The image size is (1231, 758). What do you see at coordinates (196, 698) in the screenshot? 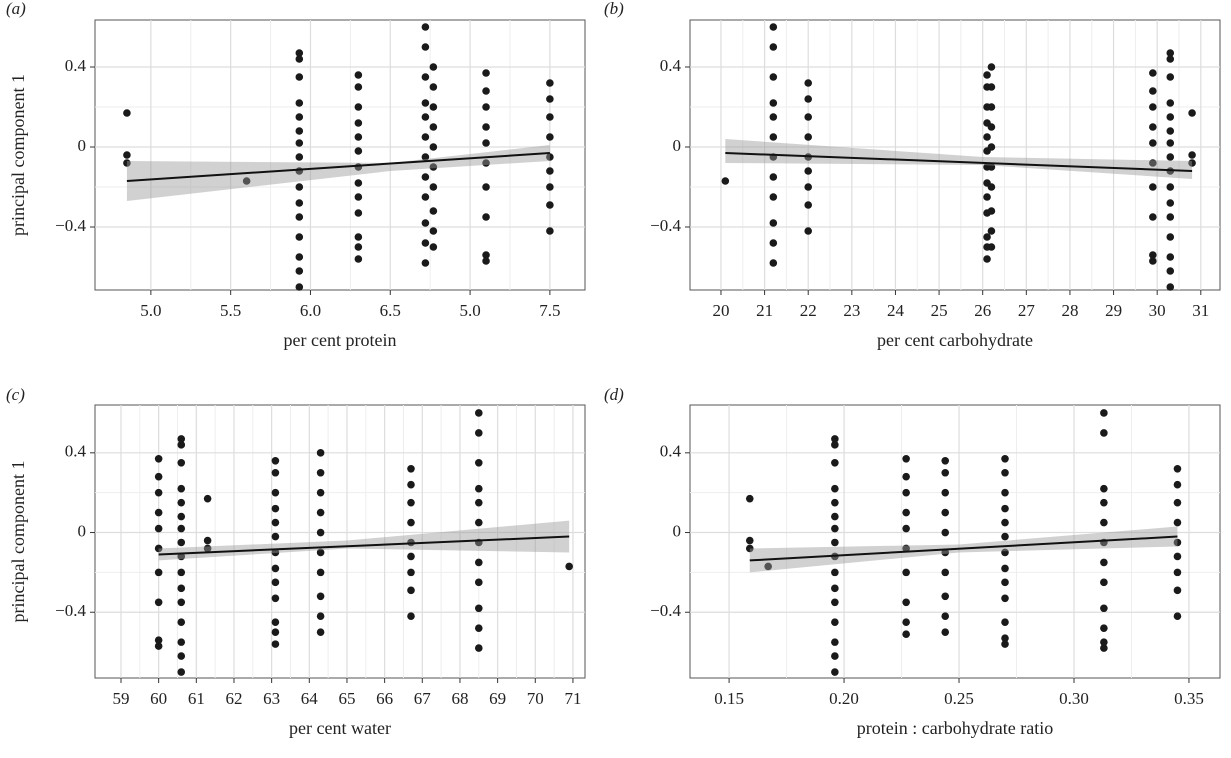
I see `x-tick-label: 61` at bounding box center [196, 698].